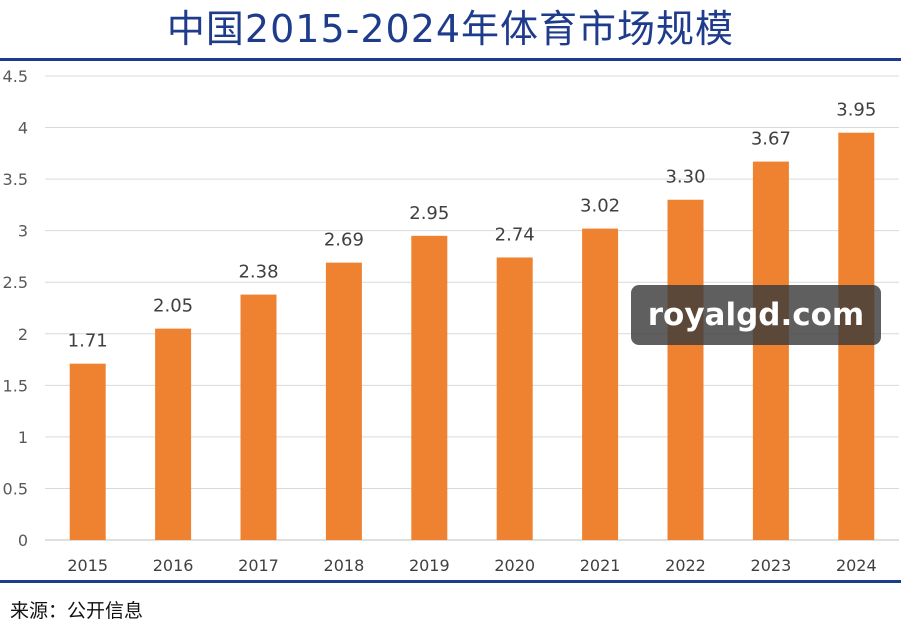 Image resolution: width=901 pixels, height=628 pixels. I want to click on x-axis-ticks: 2015 2016 2017 2018 2019 2020 2021 2022 2023 2024, so click(471, 565).